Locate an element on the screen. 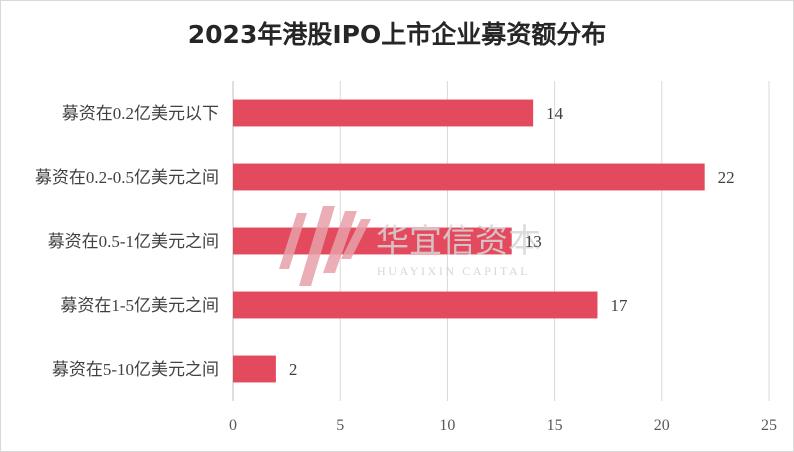 Image resolution: width=794 pixels, height=452 pixels. category-label: 募资在5-10亿美元之间 is located at coordinates (135, 369).